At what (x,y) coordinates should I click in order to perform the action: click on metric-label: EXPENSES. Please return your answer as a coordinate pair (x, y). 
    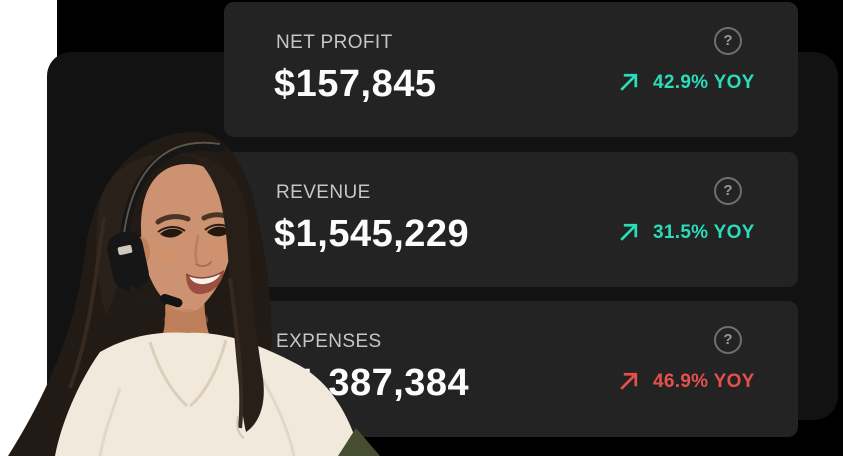
    Looking at the image, I should click on (329, 341).